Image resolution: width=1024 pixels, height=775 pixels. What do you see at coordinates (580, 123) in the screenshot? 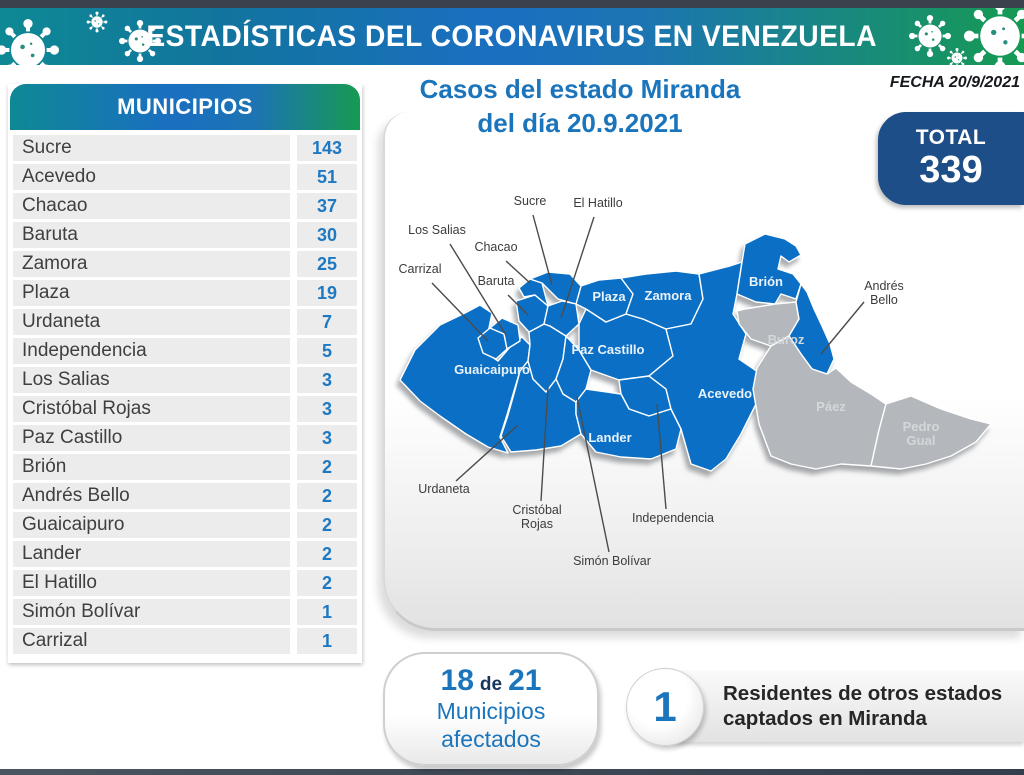
I see `page-title-line2: del día 20.9.2021` at bounding box center [580, 123].